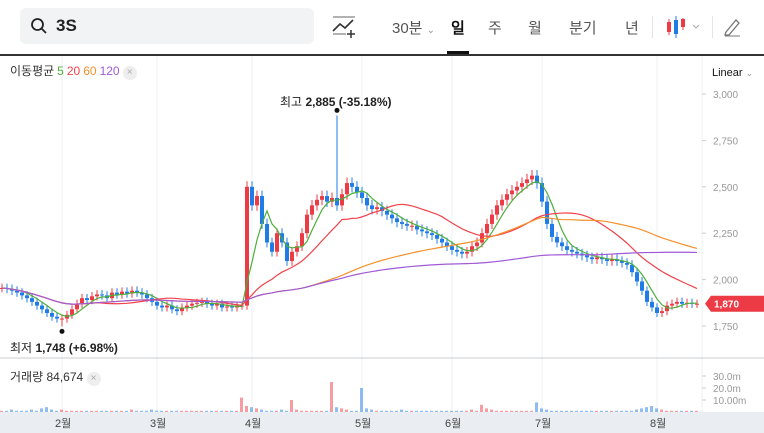 The image size is (764, 433). Describe the element at coordinates (658, 424) in the screenshot. I see `x-tick-label: 8월` at that location.